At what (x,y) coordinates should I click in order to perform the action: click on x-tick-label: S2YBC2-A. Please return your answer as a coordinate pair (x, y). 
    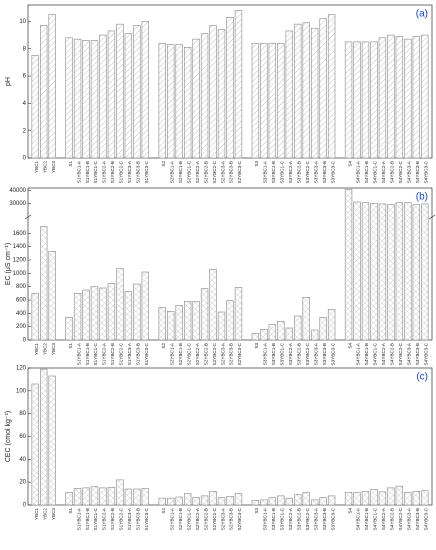
    Looking at the image, I should click on (197, 171).